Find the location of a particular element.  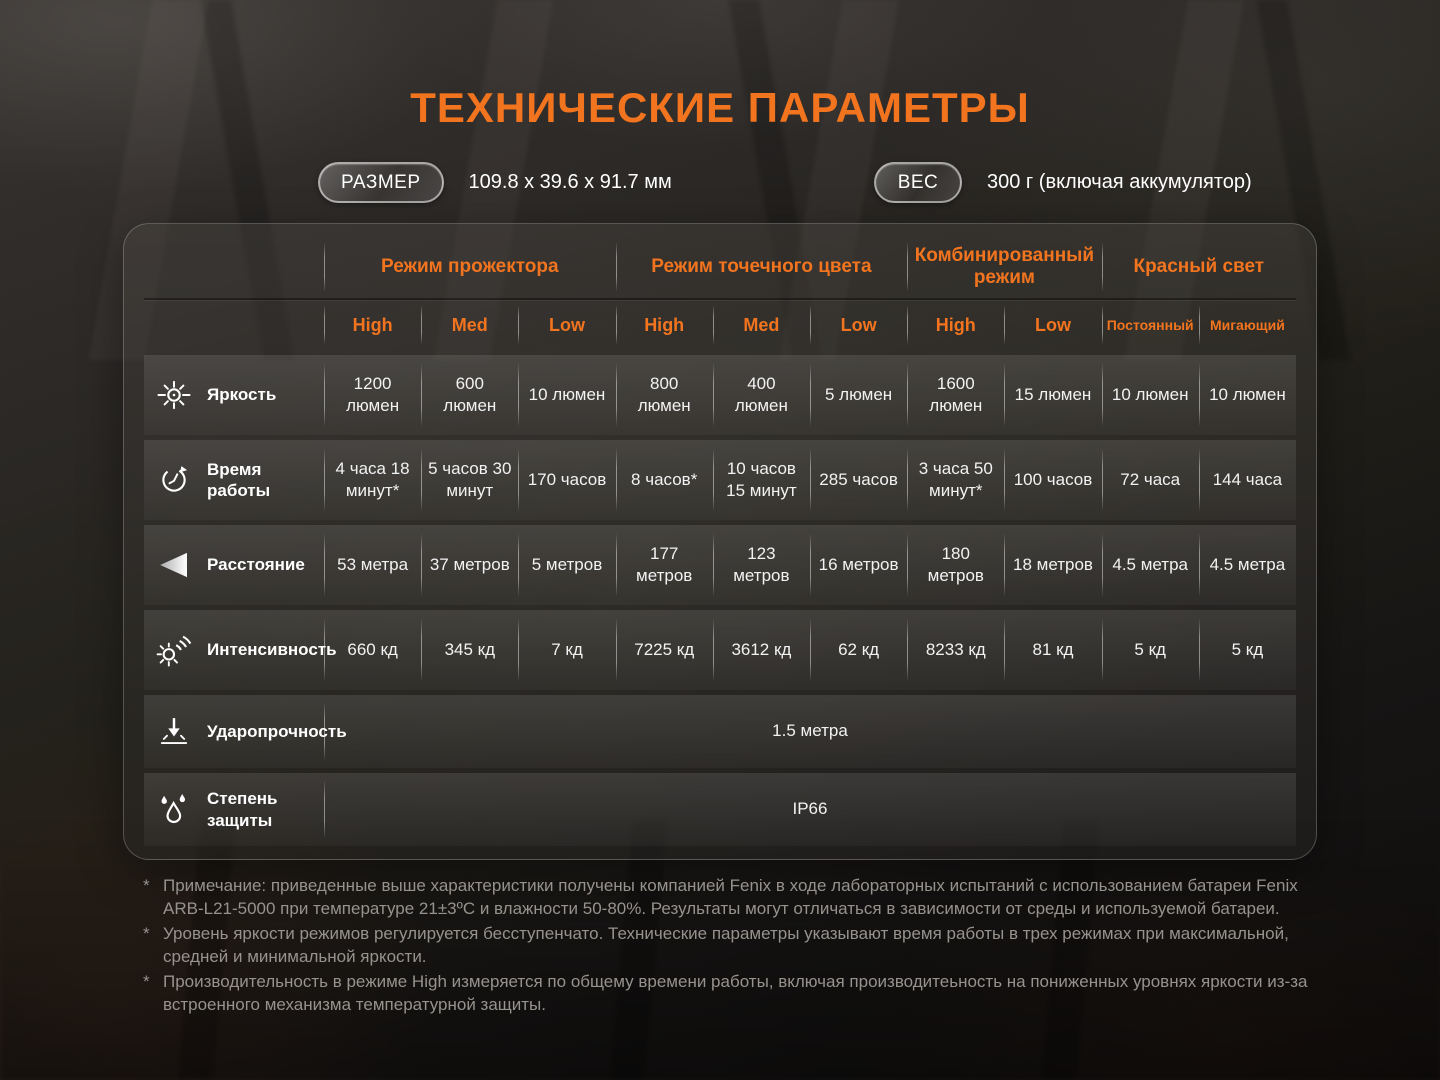

row-label-cell: Время работы is located at coordinates (234, 480).